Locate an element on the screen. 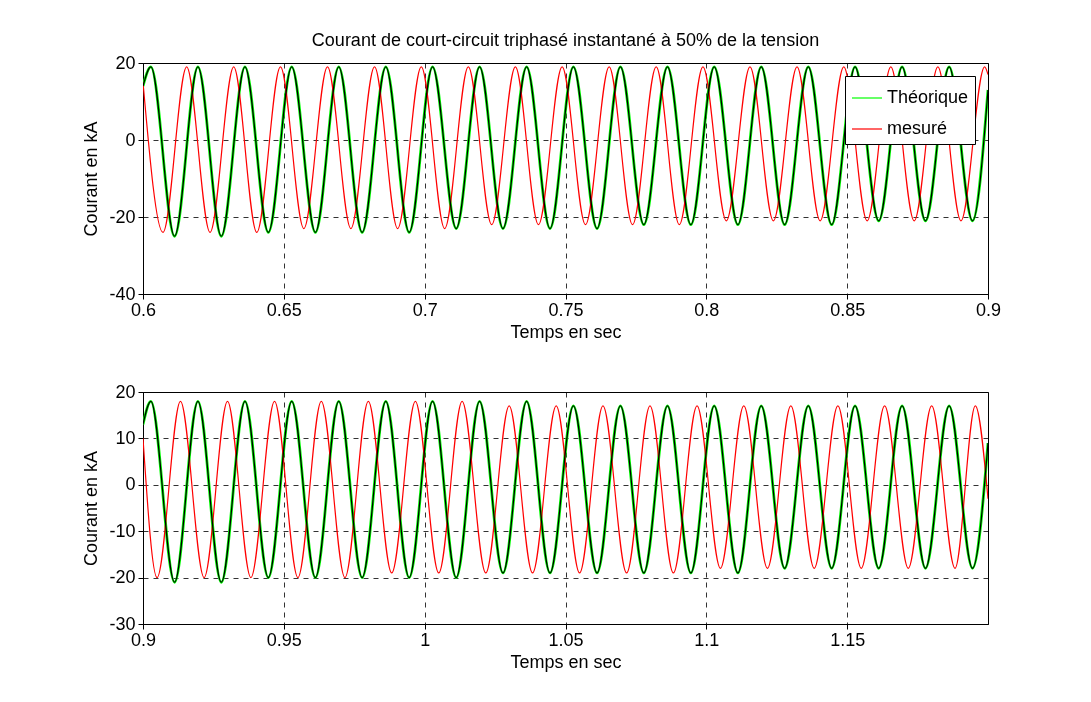 The height and width of the screenshot is (702, 1091). legend-label: Théorique is located at coordinates (928, 97).